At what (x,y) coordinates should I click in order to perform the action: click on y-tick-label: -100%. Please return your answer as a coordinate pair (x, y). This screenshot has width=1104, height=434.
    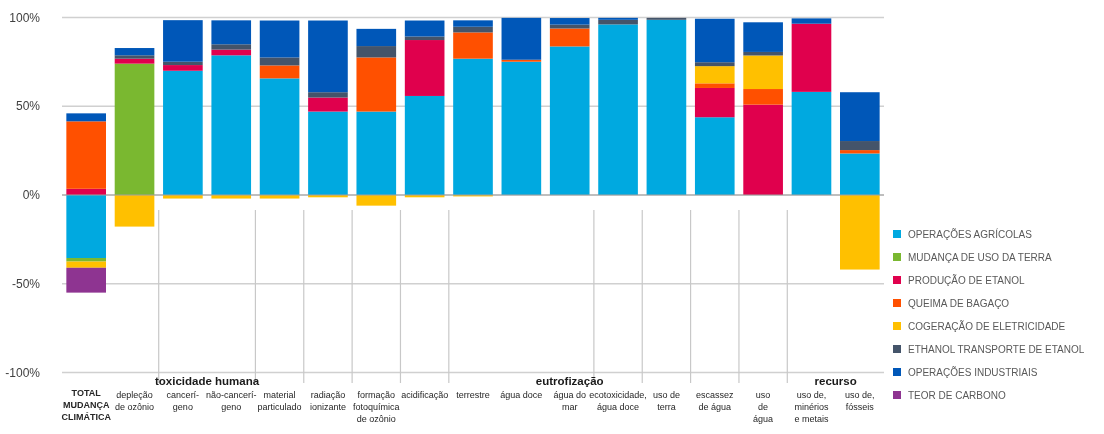
    Looking at the image, I should click on (23, 372).